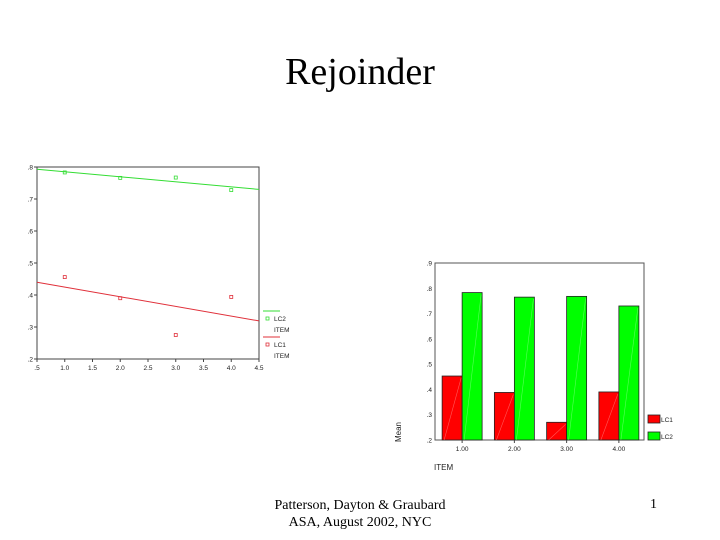  Describe the element at coordinates (619, 449) in the screenshot. I see `x-tick-label: 4.00` at that location.